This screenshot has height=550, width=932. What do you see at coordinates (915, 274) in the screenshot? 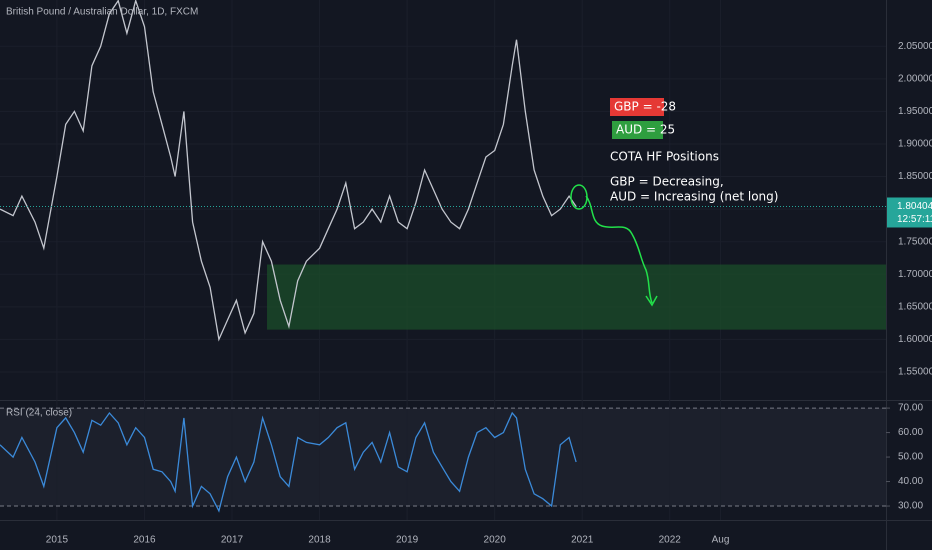
I see `y-tick-label: 1.70000` at bounding box center [915, 274].